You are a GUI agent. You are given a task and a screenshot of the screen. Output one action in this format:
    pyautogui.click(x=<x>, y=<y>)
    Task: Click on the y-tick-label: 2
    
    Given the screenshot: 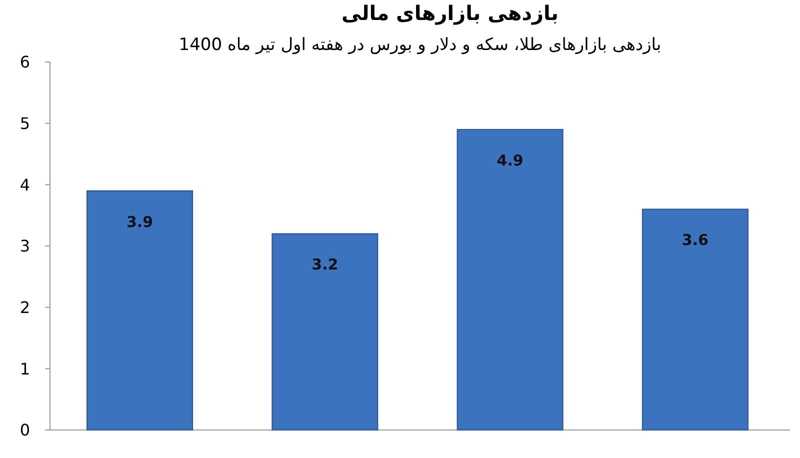 What is the action you would take?
    pyautogui.click(x=25, y=307)
    